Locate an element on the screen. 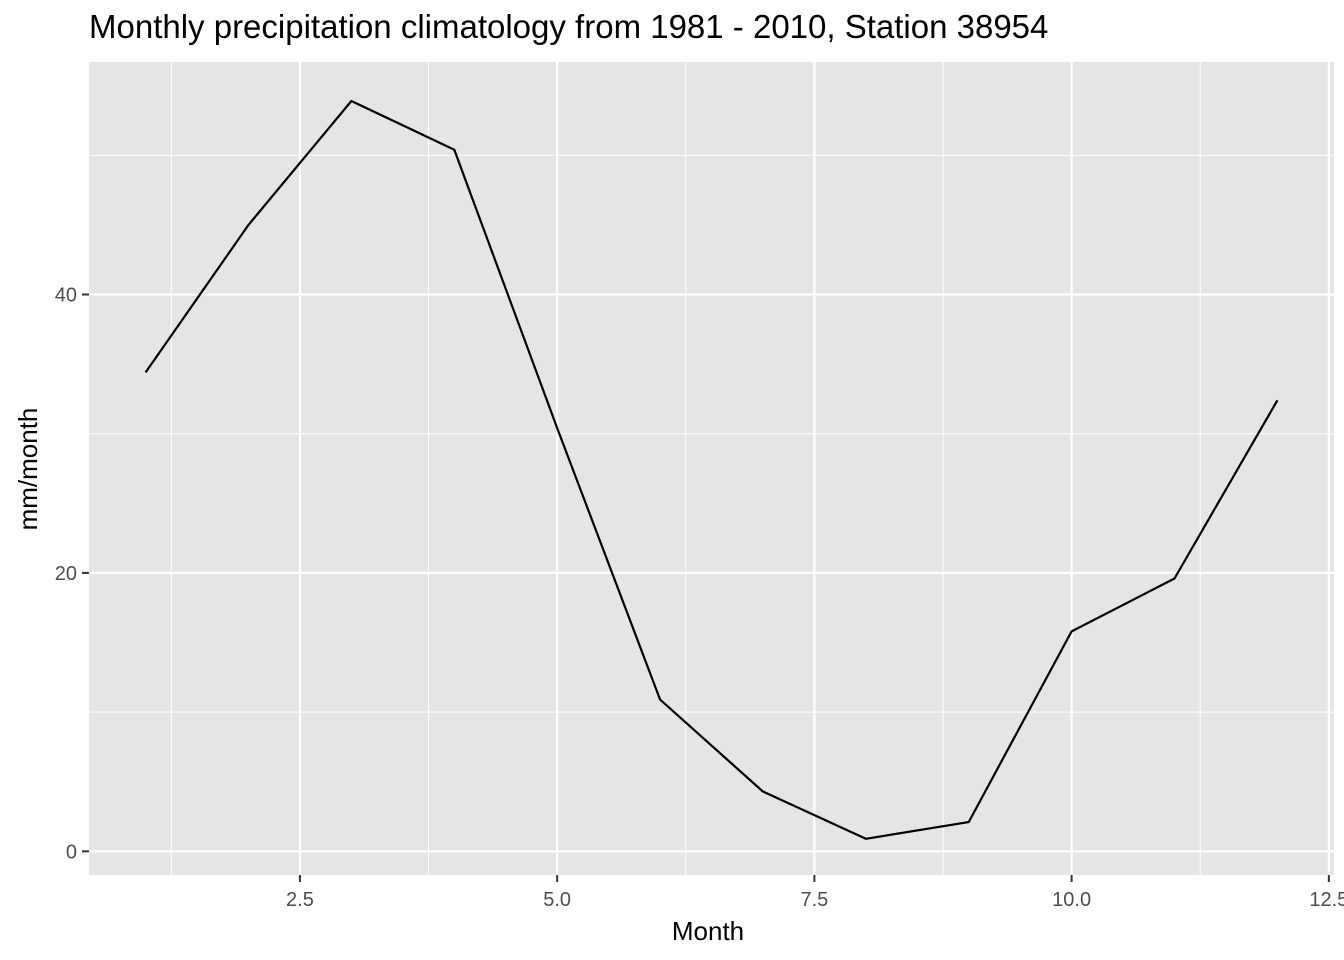 This screenshot has width=1344, height=960. x-axis-title: Month is located at coordinates (708, 931).